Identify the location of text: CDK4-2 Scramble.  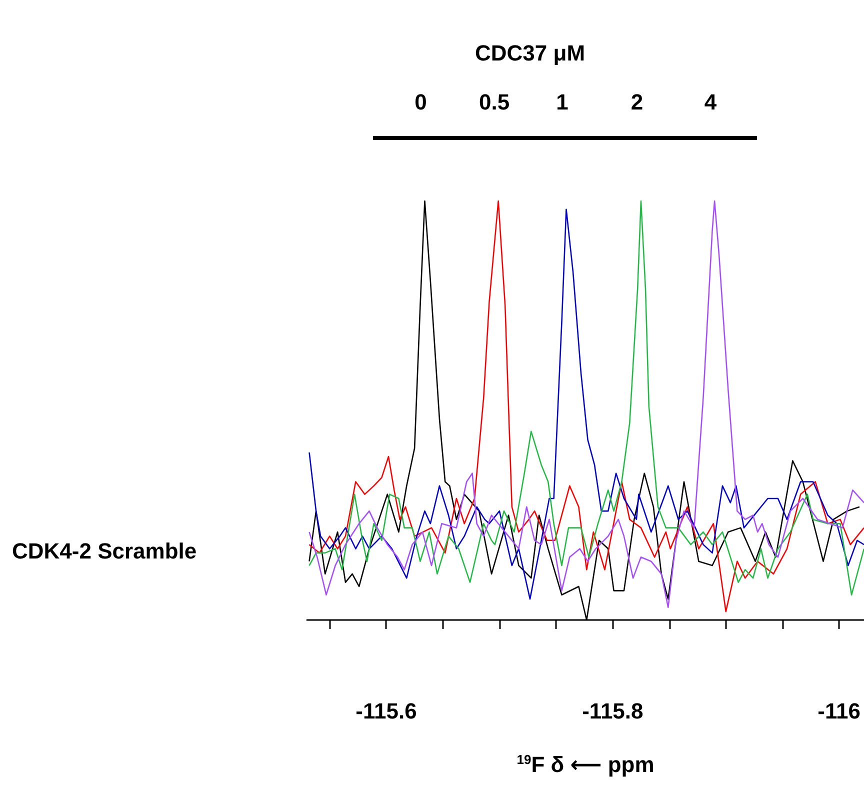
(104, 551).